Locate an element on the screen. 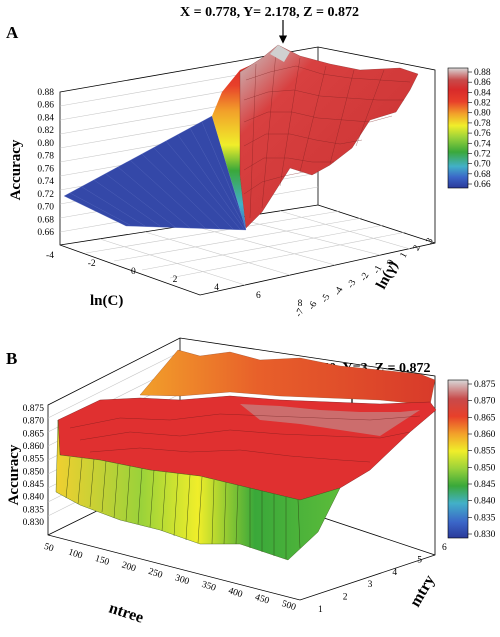  panel-a-x-ticks: -4 -2 0 2 4 6 8 is located at coordinates (174, 280).